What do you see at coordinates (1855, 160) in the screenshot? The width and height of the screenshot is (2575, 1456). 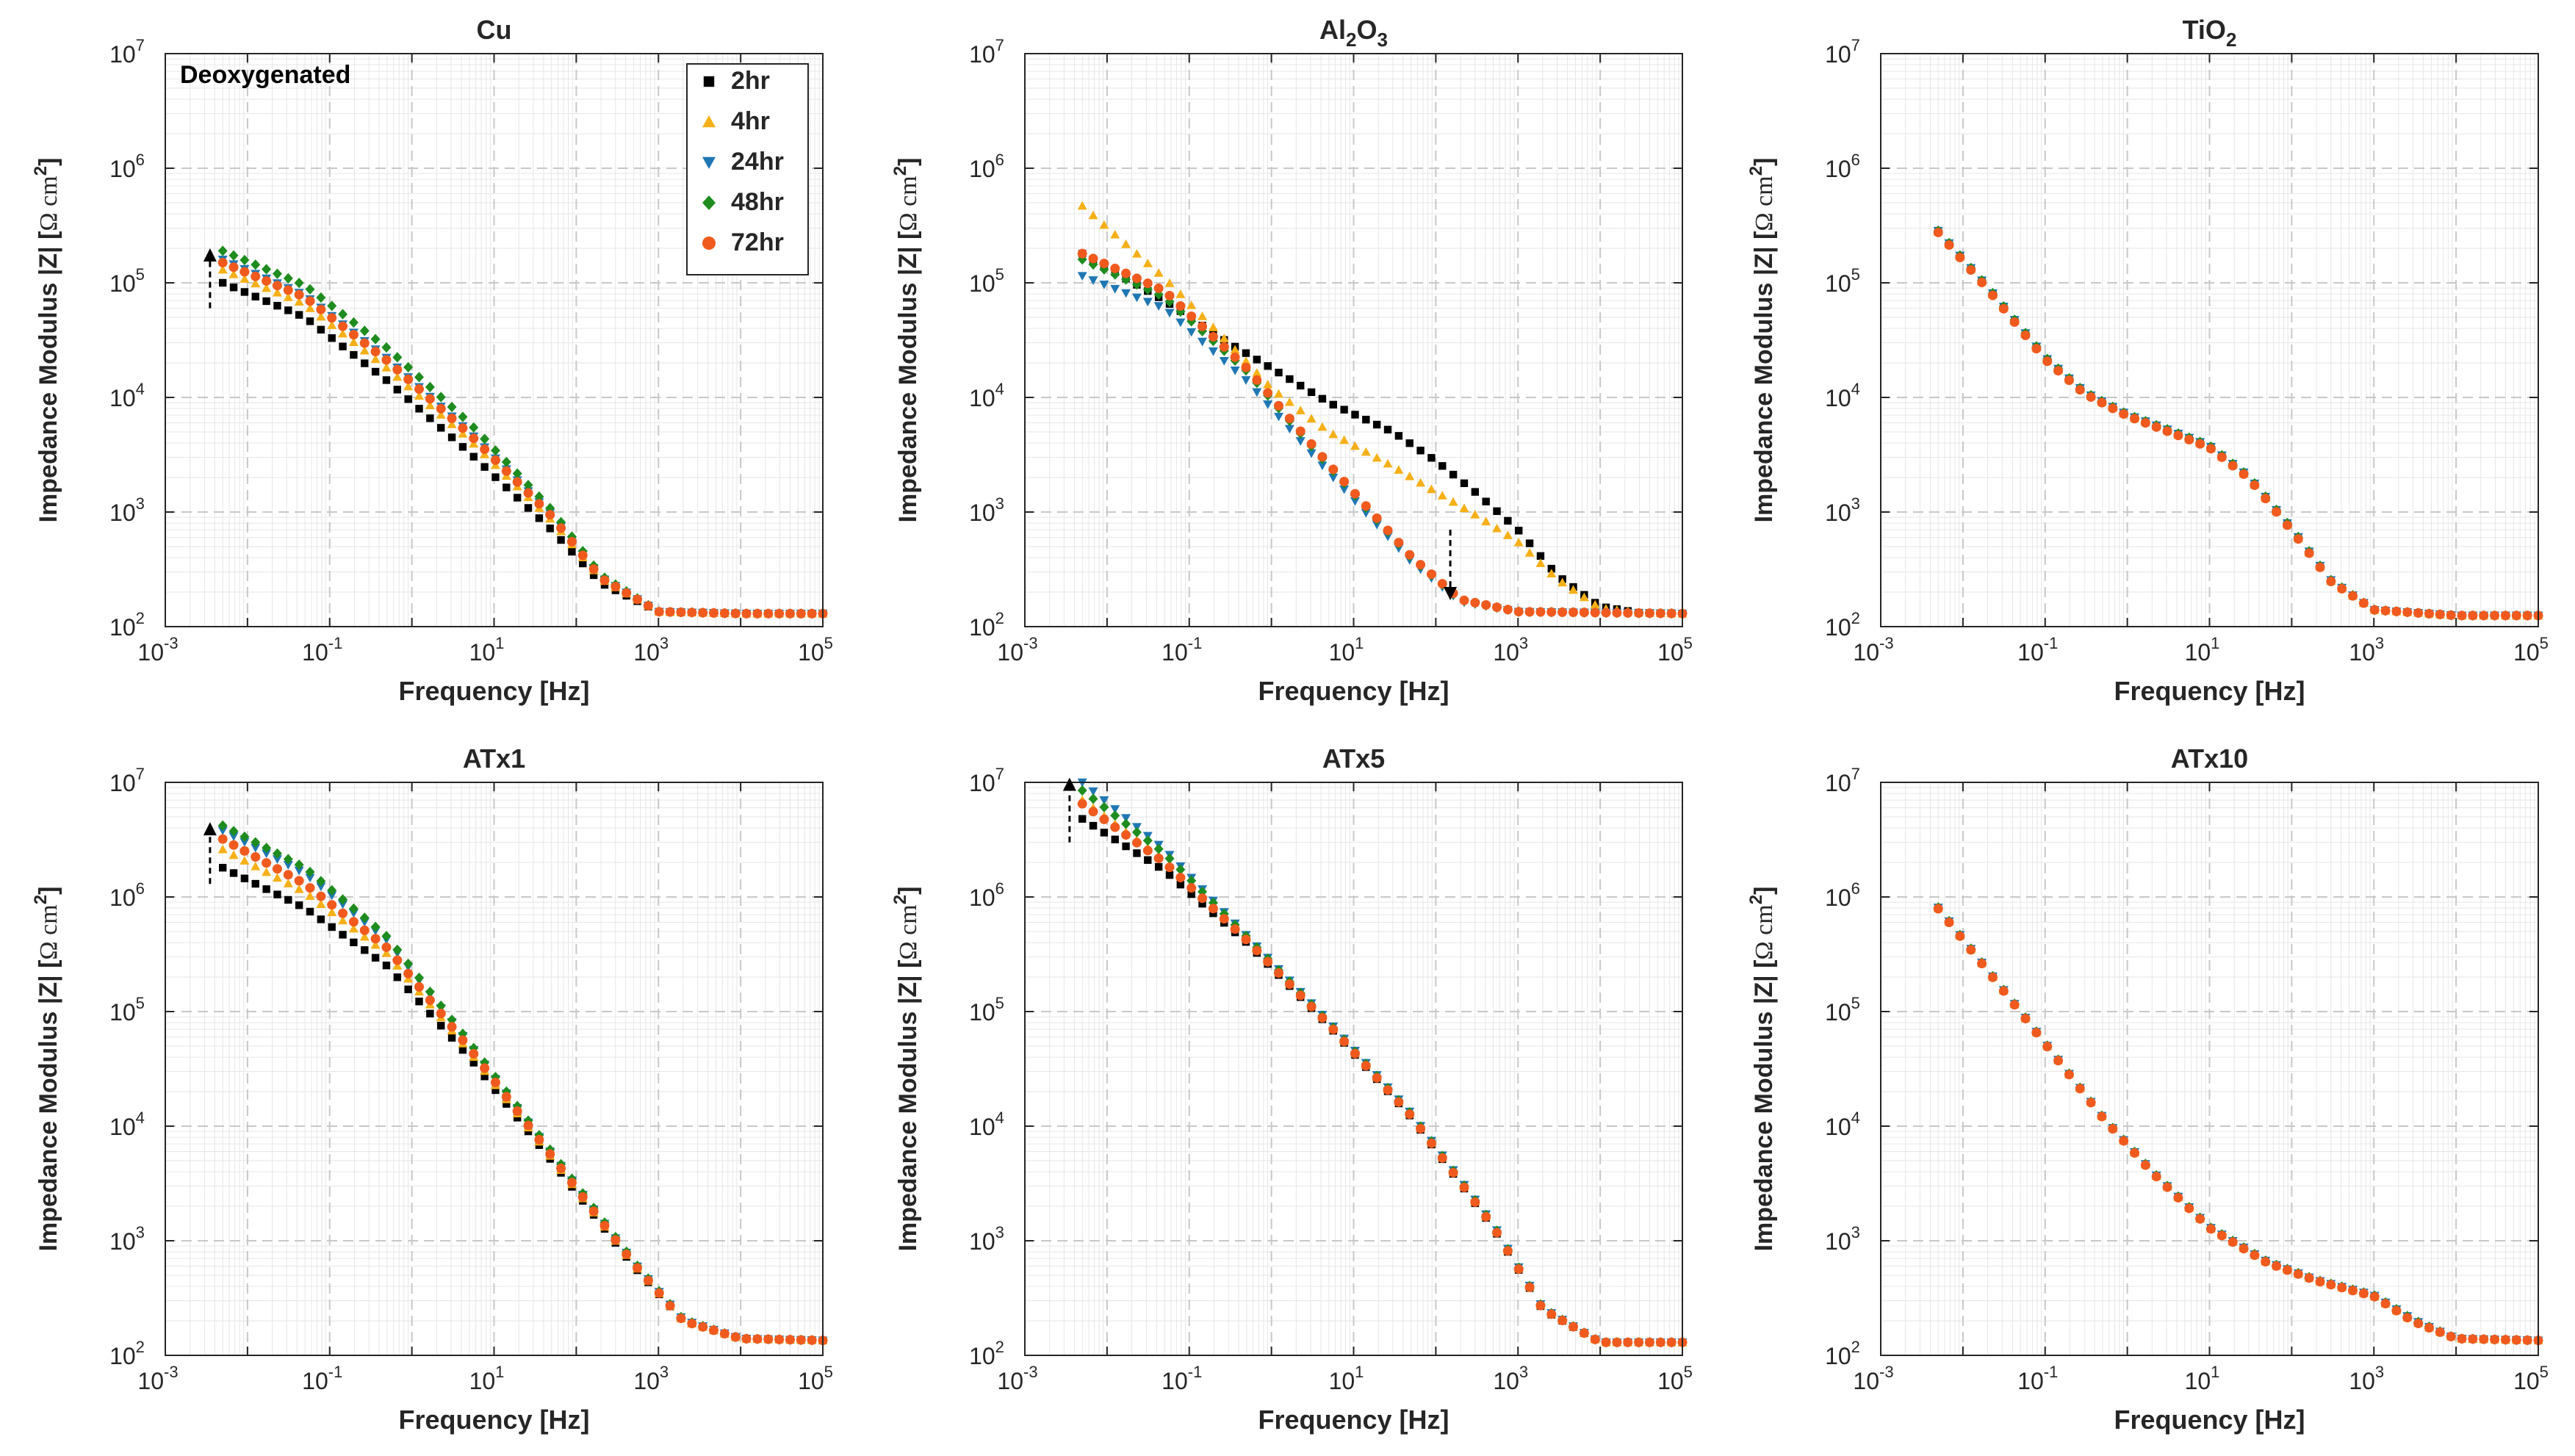 I see `y-tick-exponent: 6` at bounding box center [1855, 160].